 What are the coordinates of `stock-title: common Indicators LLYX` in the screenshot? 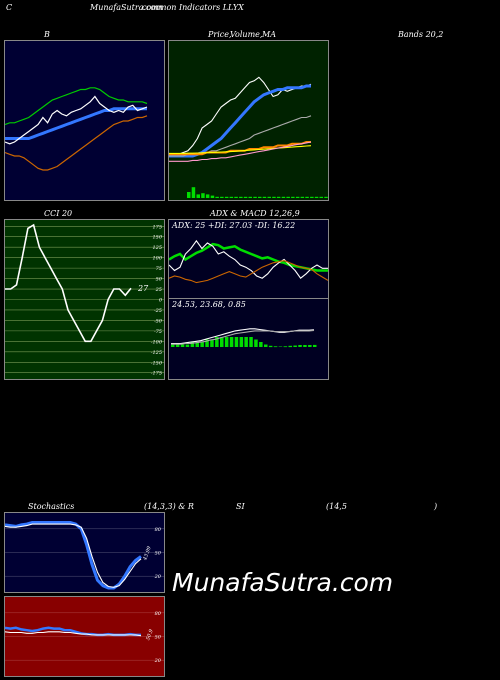 It's located at (193, 7).